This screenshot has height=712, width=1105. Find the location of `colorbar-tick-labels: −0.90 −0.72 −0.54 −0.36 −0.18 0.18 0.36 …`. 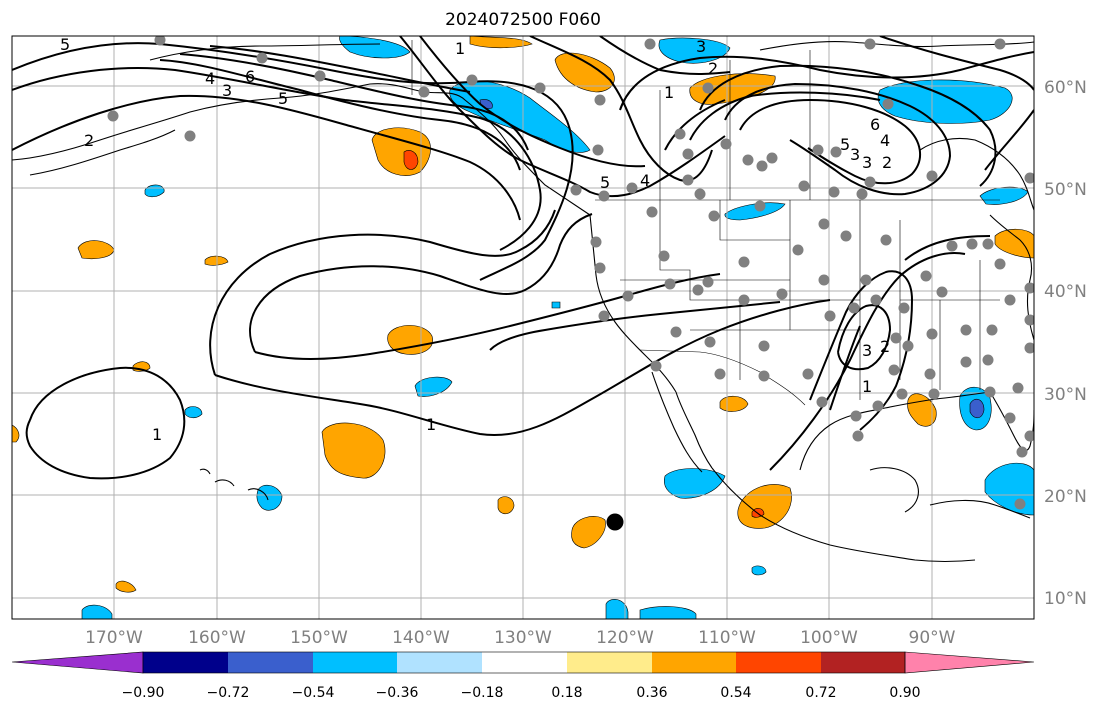

colorbar-tick-labels: −0.90 −0.72 −0.54 −0.36 −0.18 0.18 0.36 … is located at coordinates (521, 693).